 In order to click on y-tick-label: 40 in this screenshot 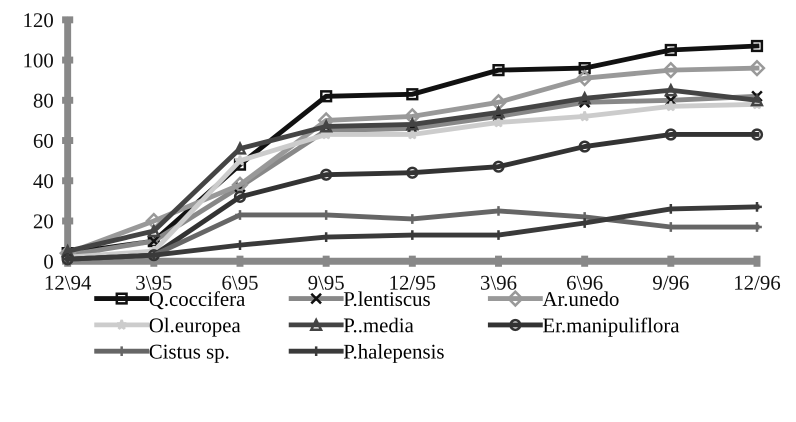, I will do `click(43, 181)`.